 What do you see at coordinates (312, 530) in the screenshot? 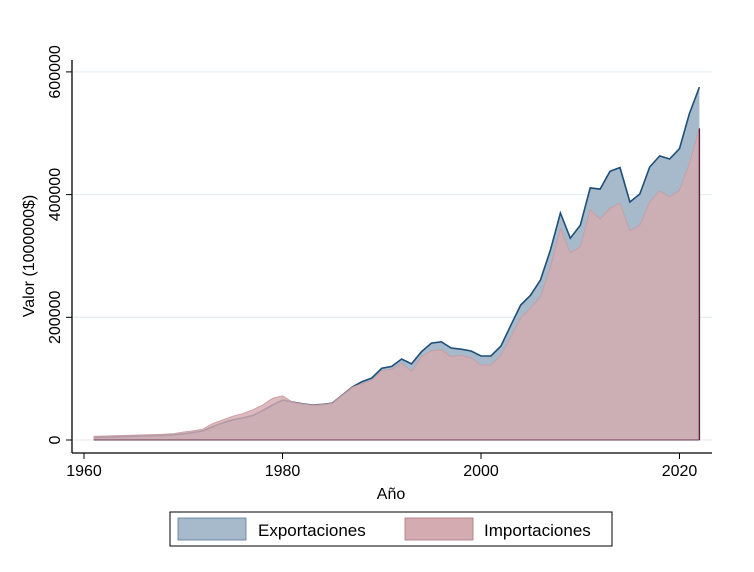
I see `legend-label-exportaciones: Exportaciones` at bounding box center [312, 530].